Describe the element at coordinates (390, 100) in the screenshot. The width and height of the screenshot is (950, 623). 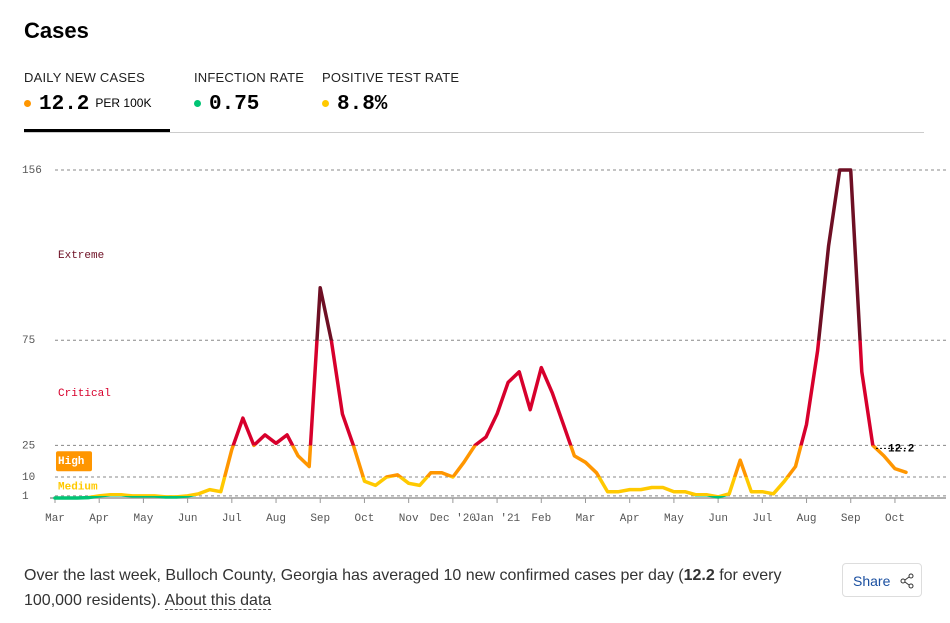
I see `tab: POSITIVE TEST RATE 8.8%` at that location.